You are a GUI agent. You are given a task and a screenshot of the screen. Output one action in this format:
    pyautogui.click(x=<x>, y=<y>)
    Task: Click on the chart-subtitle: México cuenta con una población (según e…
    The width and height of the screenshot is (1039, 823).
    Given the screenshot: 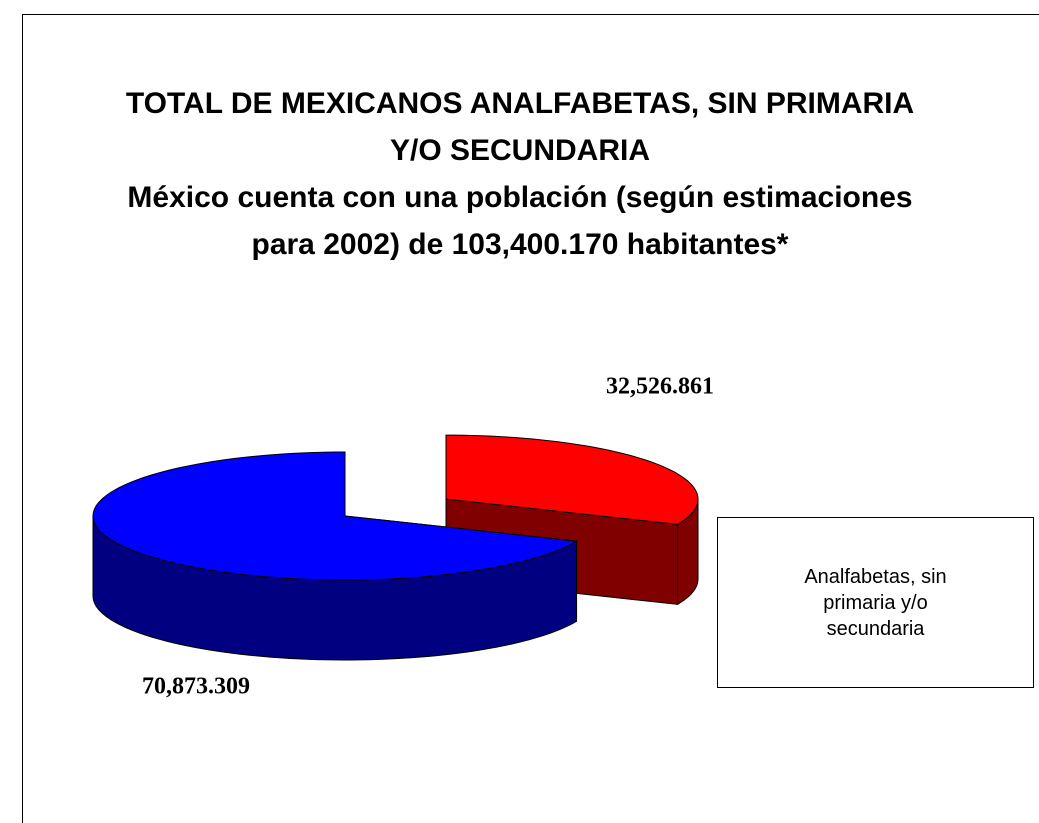 What is the action you would take?
    pyautogui.click(x=520, y=221)
    